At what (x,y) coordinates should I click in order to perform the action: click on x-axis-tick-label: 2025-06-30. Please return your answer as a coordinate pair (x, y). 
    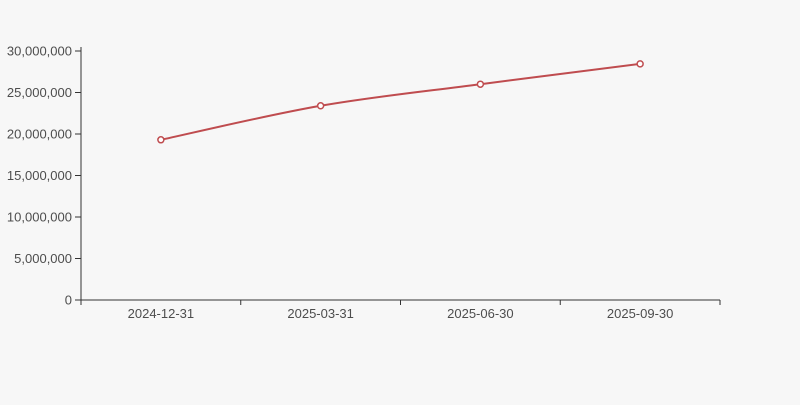
    Looking at the image, I should click on (480, 313).